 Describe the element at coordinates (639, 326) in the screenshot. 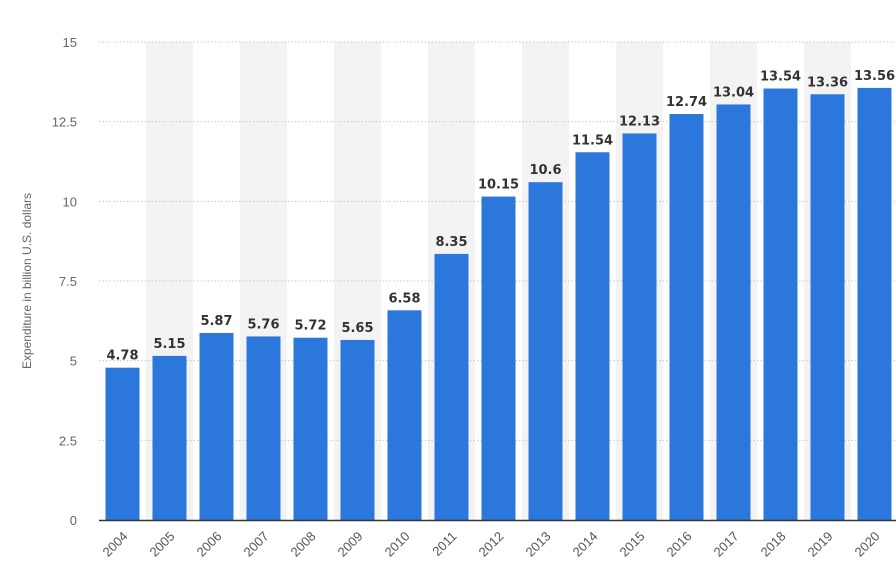

I see `bar-2015` at that location.